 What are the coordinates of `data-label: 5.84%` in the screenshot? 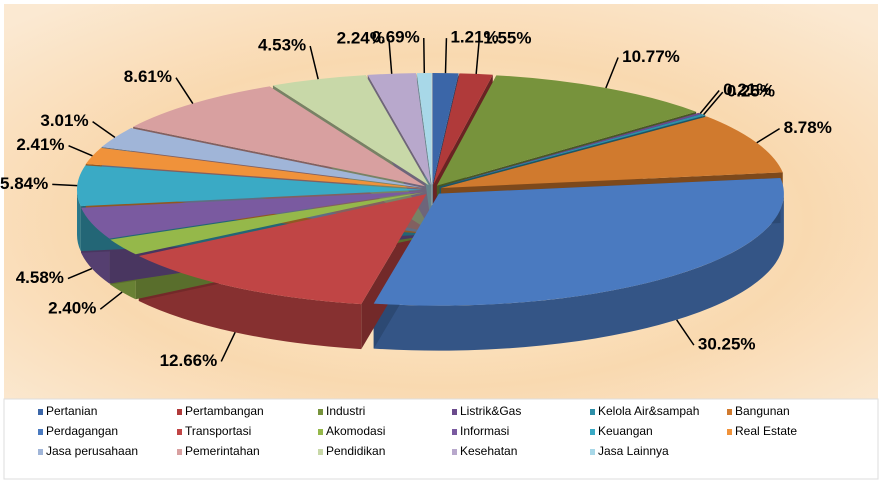 It's located at (24, 183).